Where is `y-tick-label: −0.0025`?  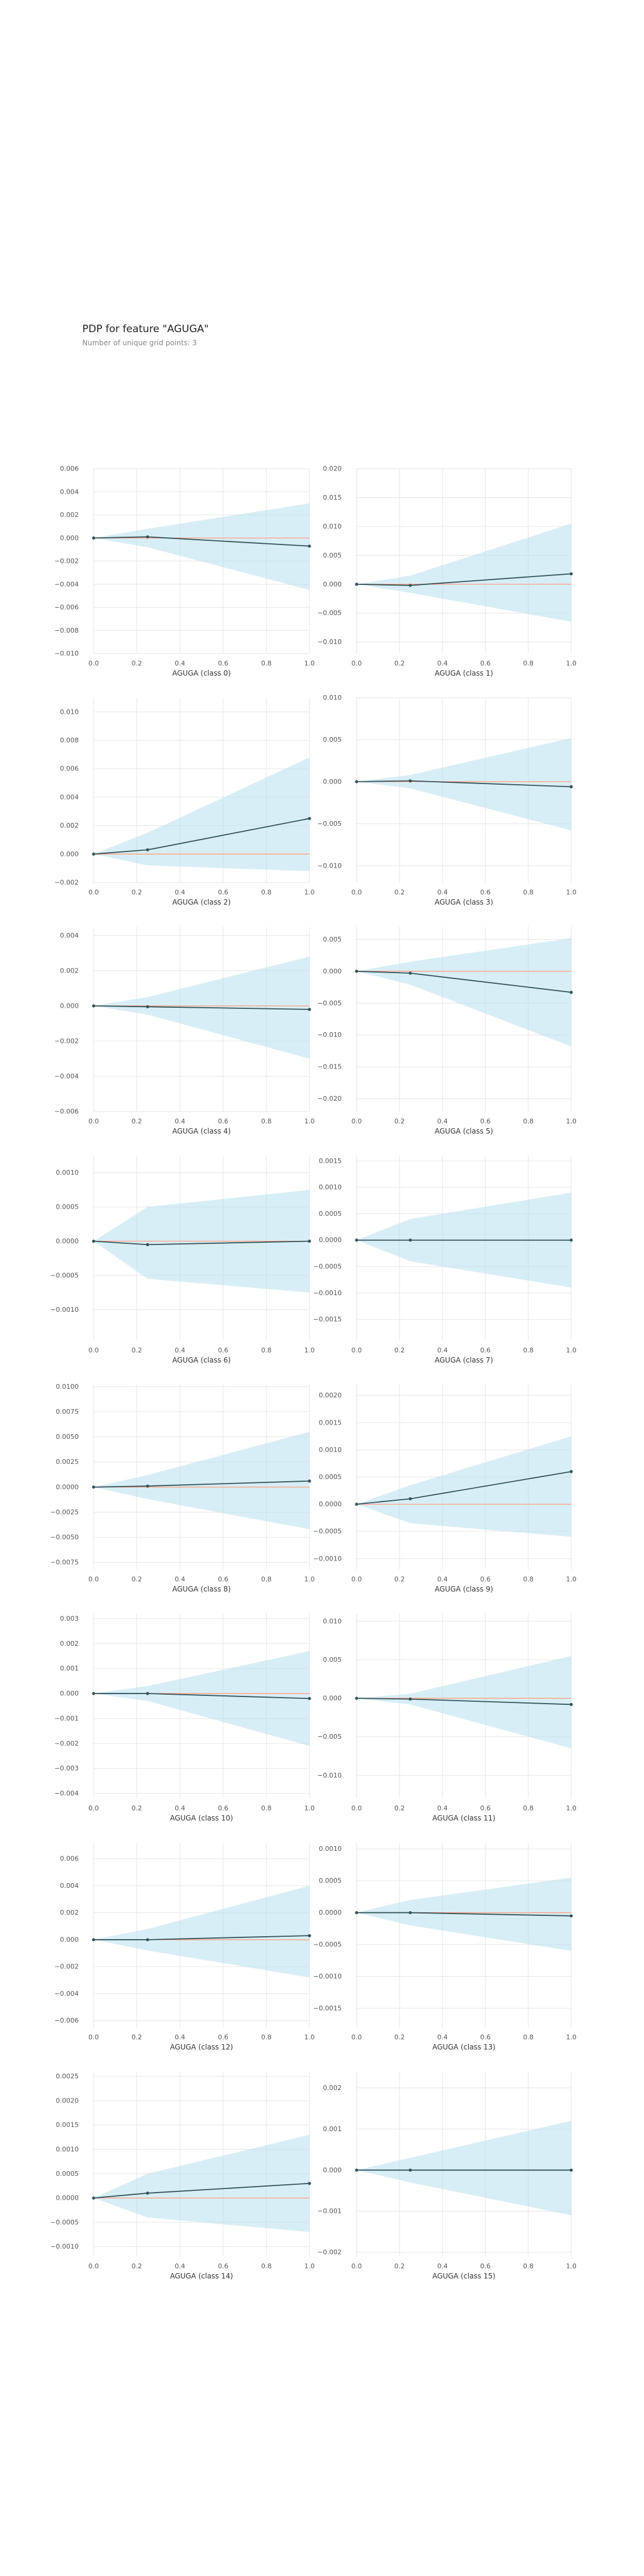
y-tick-label: −0.0025 is located at coordinates (64, 1512).